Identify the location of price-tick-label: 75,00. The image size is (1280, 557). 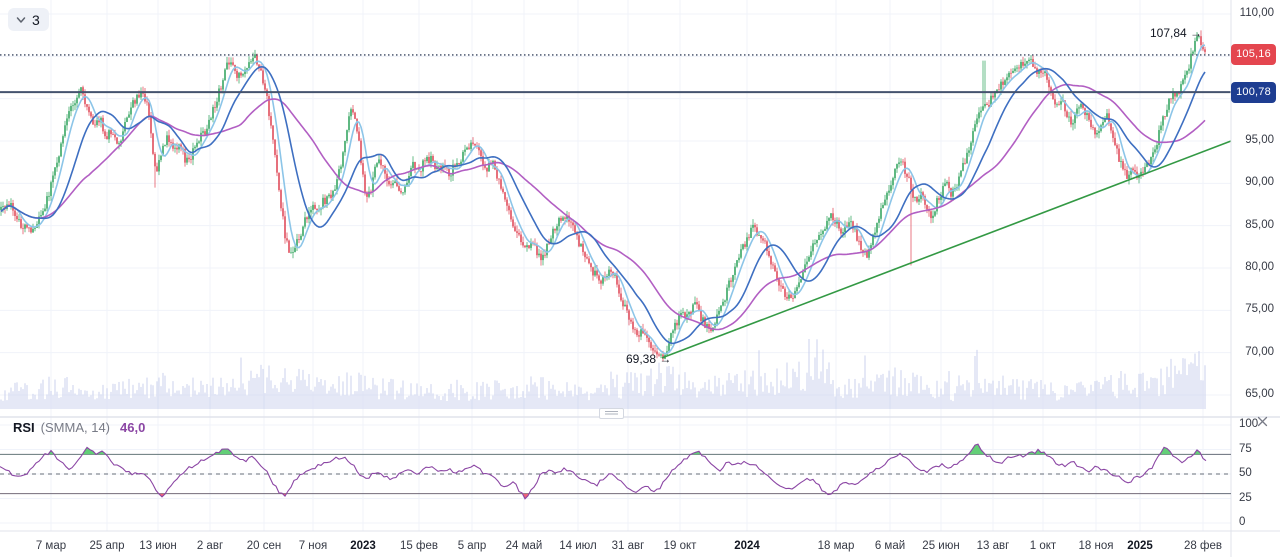
(1259, 309).